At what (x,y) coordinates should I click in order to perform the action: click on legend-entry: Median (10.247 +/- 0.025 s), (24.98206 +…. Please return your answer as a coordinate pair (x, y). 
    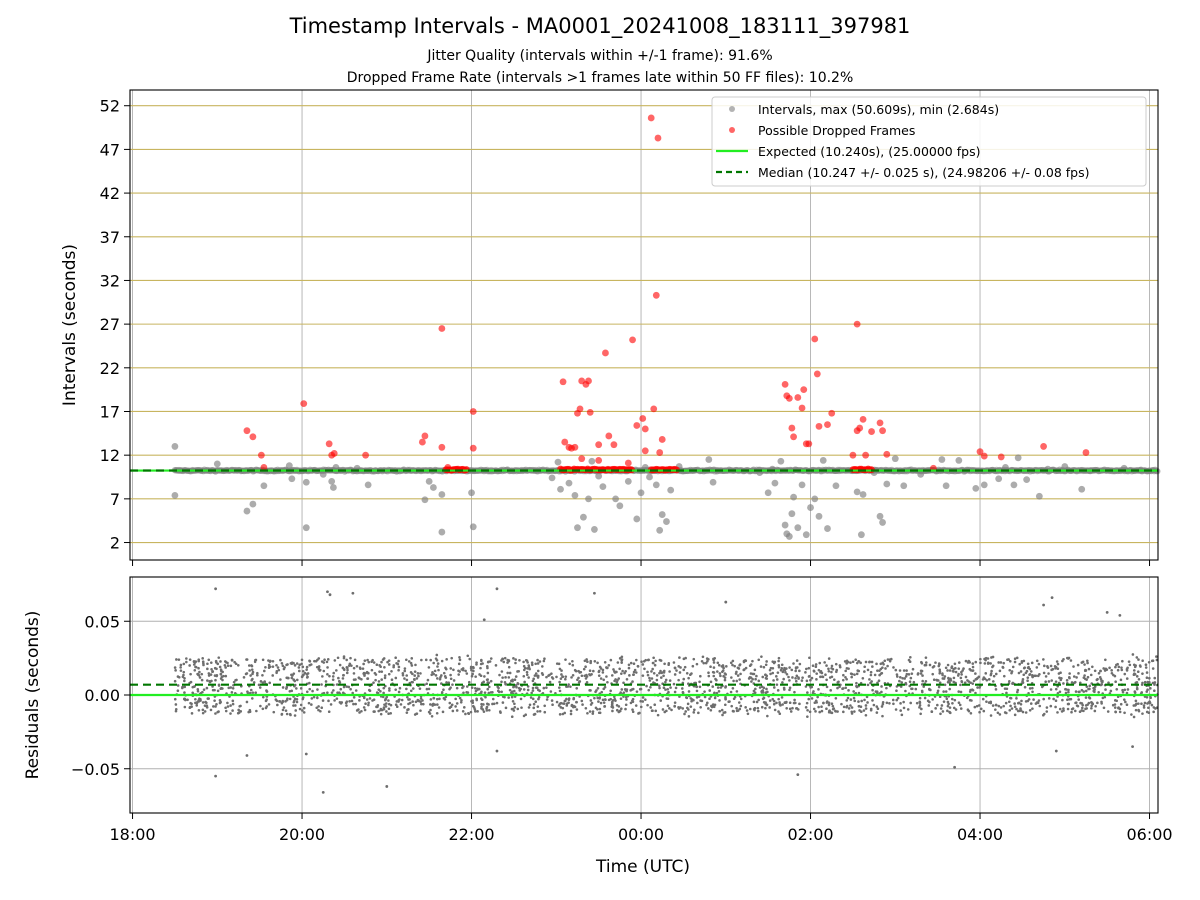
    Looking at the image, I should click on (923, 172).